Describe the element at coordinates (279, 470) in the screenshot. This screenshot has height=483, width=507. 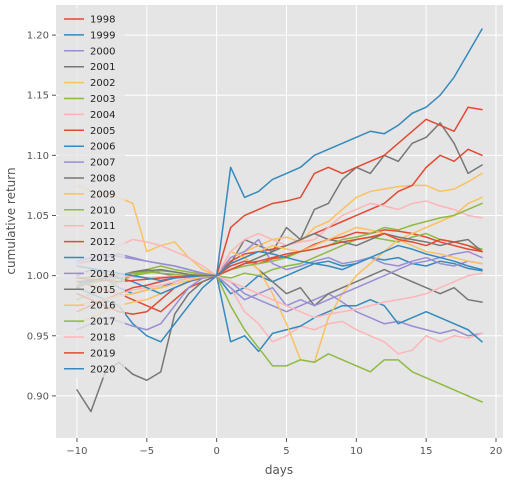
I see `x-axis-label: days` at that location.